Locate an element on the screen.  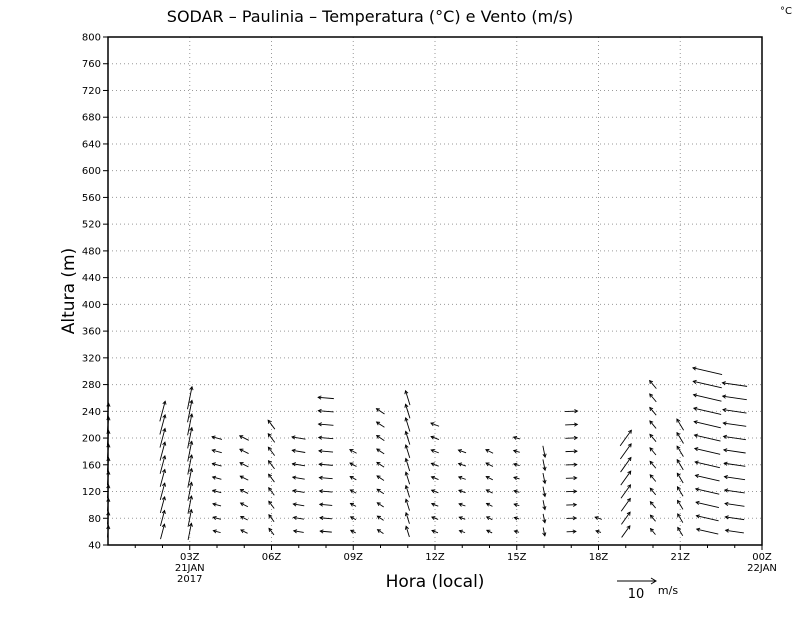
y-tick-label: 120 is located at coordinates (91, 492).